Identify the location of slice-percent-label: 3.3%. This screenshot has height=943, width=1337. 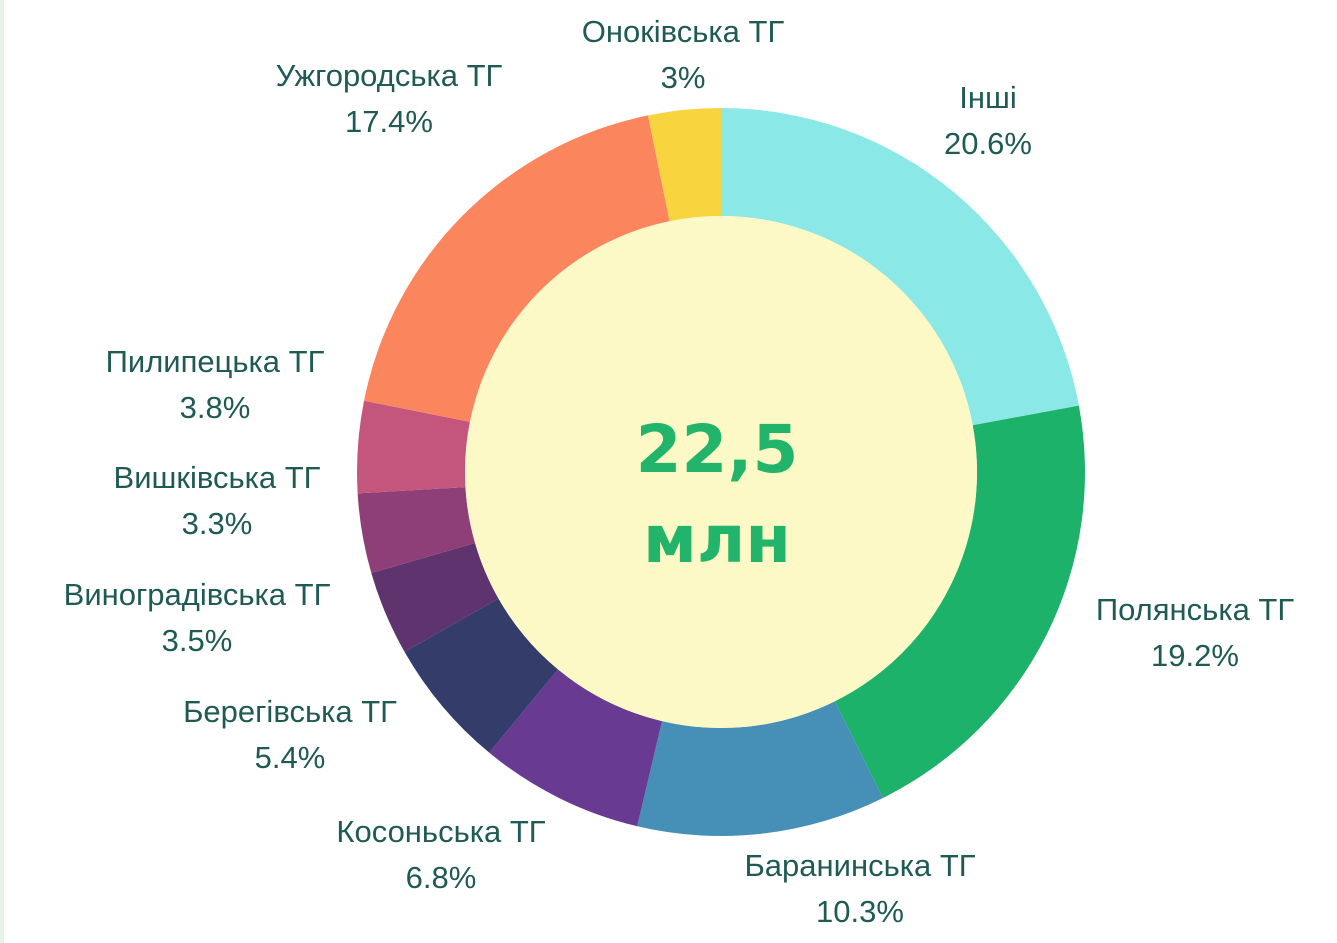
(217, 523).